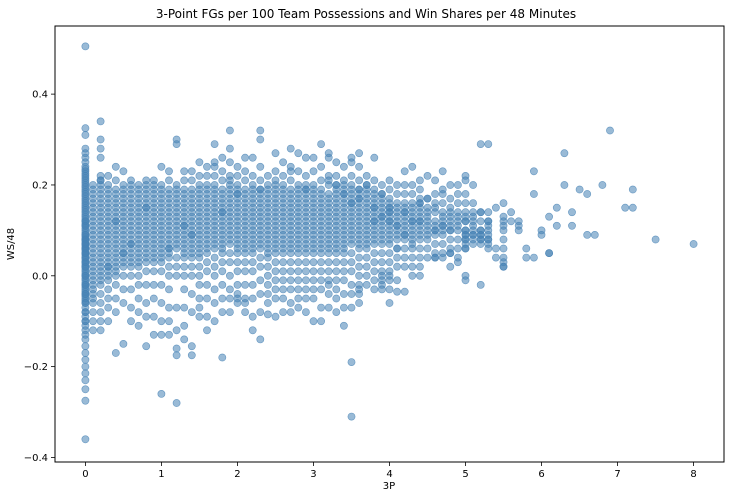 The height and width of the screenshot is (500, 732). I want to click on x-tick-label: 3, so click(313, 474).